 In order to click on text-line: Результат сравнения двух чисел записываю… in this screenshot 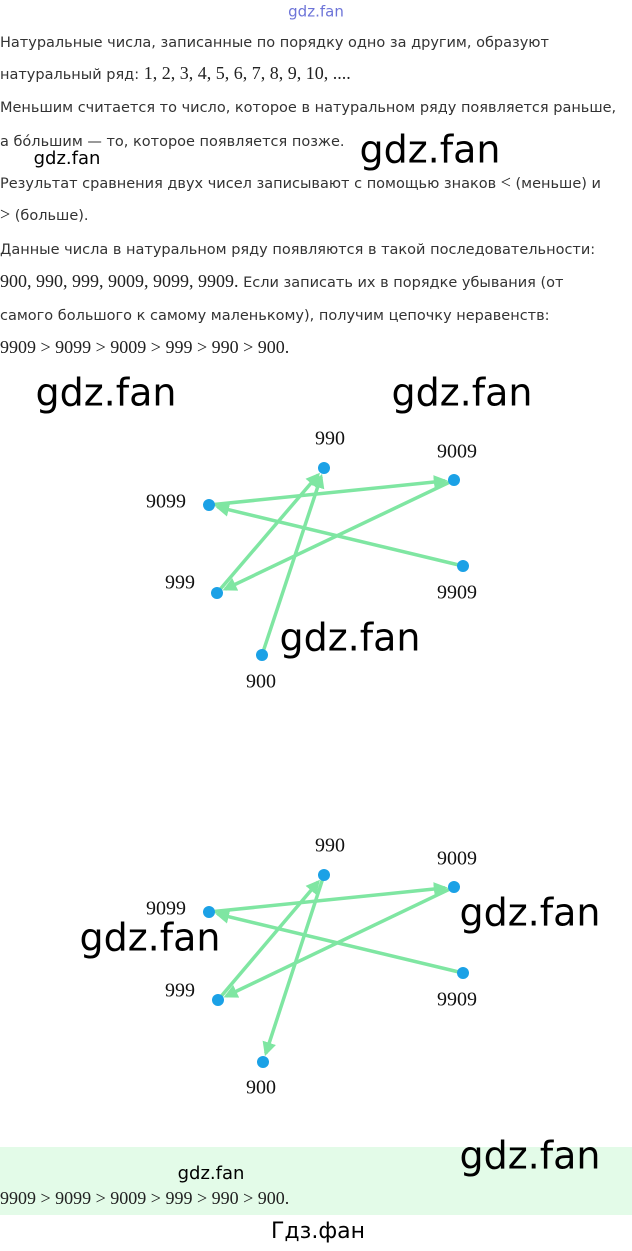, I will do `click(300, 182)`.